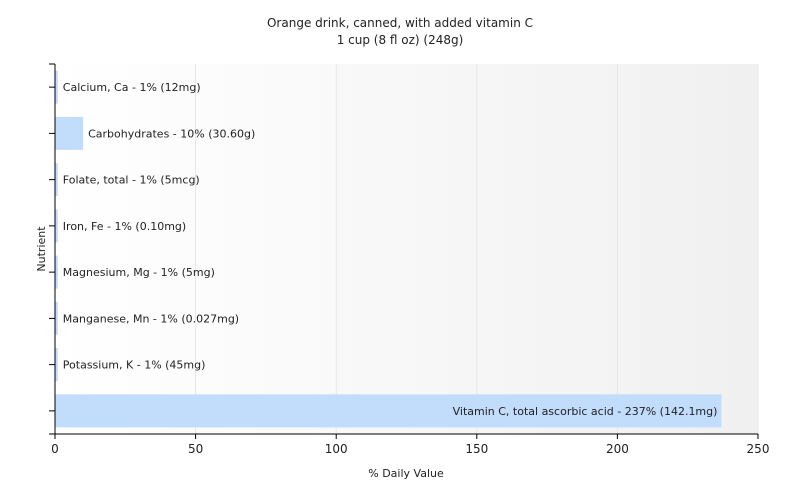 This screenshot has width=800, height=500. I want to click on x-tick-label-2: 100, so click(336, 449).